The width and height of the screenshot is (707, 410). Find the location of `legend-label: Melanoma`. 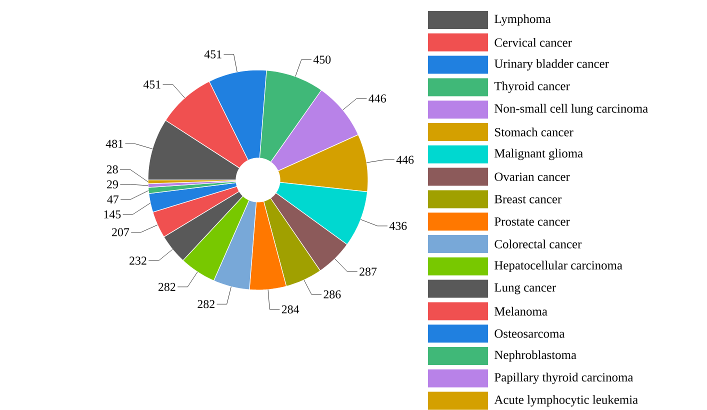

legend-label: Melanoma is located at coordinates (521, 311).